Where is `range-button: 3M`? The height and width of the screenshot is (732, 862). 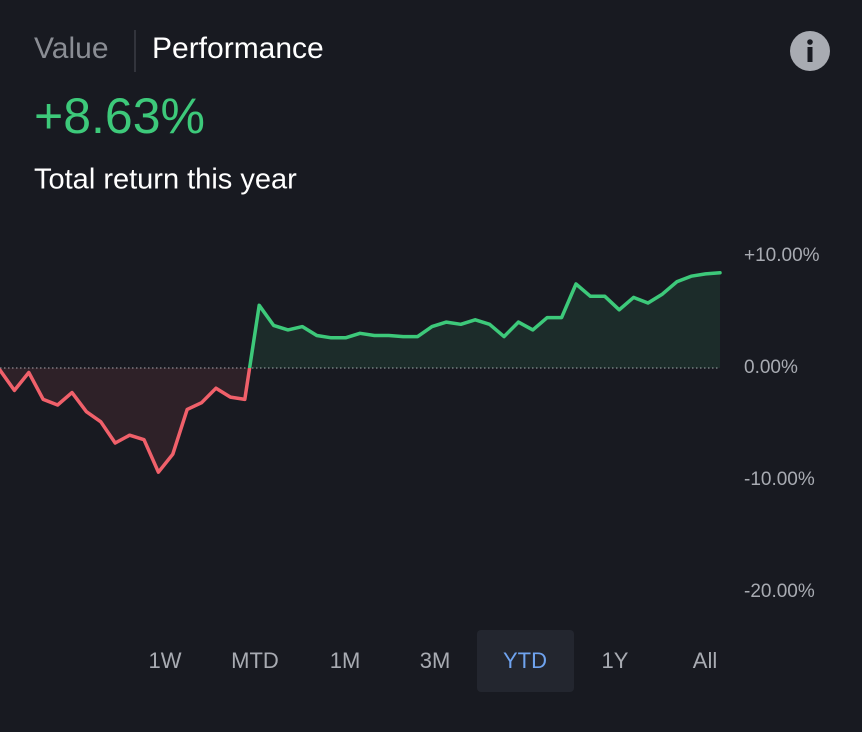 range-button: 3M is located at coordinates (435, 660).